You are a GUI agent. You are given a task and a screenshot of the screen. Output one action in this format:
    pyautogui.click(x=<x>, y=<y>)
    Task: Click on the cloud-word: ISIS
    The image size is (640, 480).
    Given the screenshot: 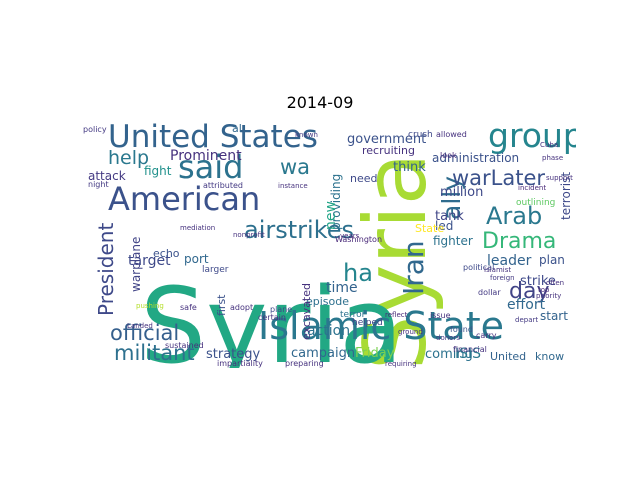 What is the action you would take?
    pyautogui.click(x=468, y=354)
    